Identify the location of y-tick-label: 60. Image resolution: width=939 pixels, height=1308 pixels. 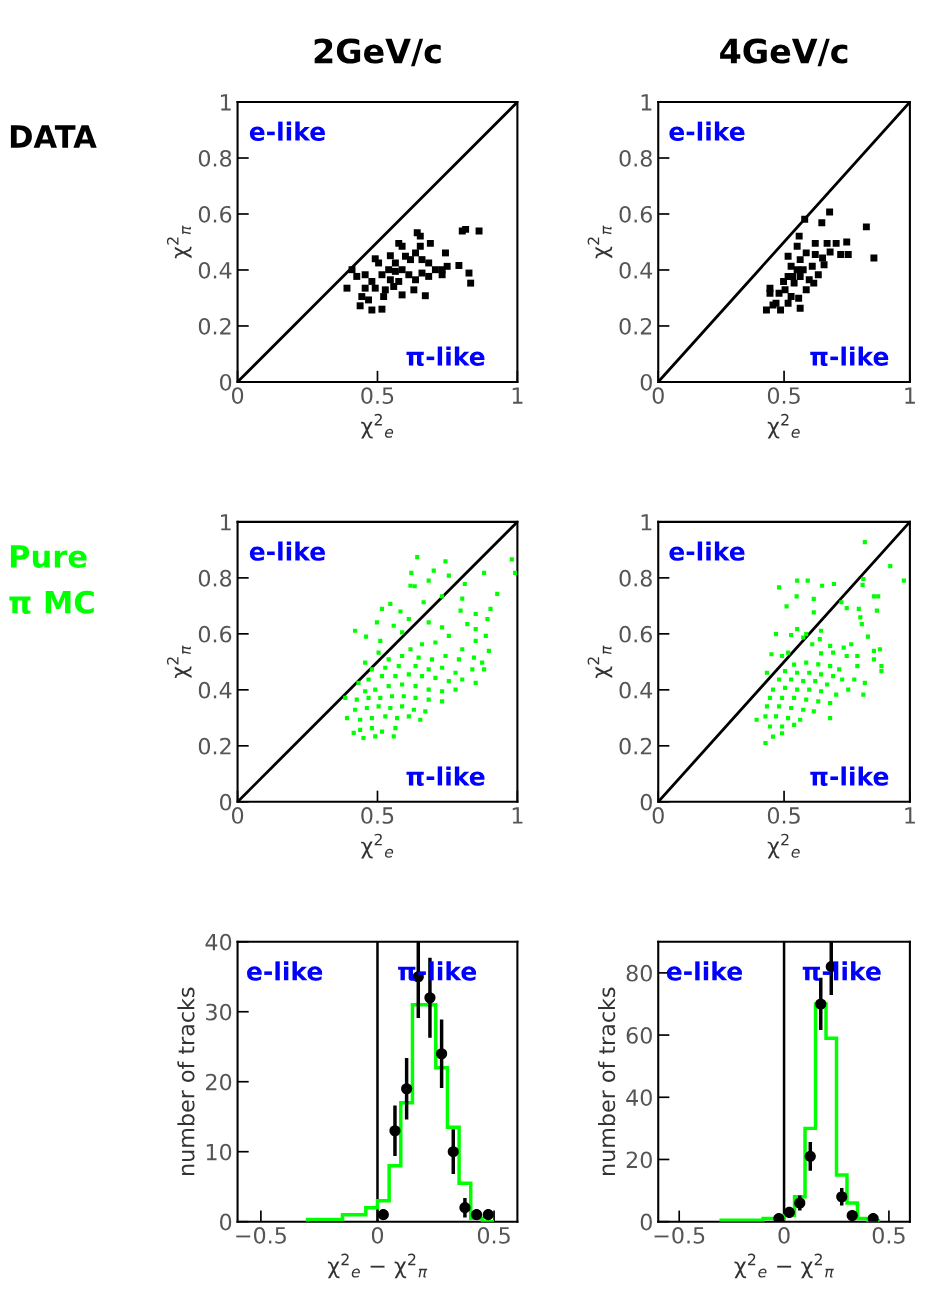
(639, 1035).